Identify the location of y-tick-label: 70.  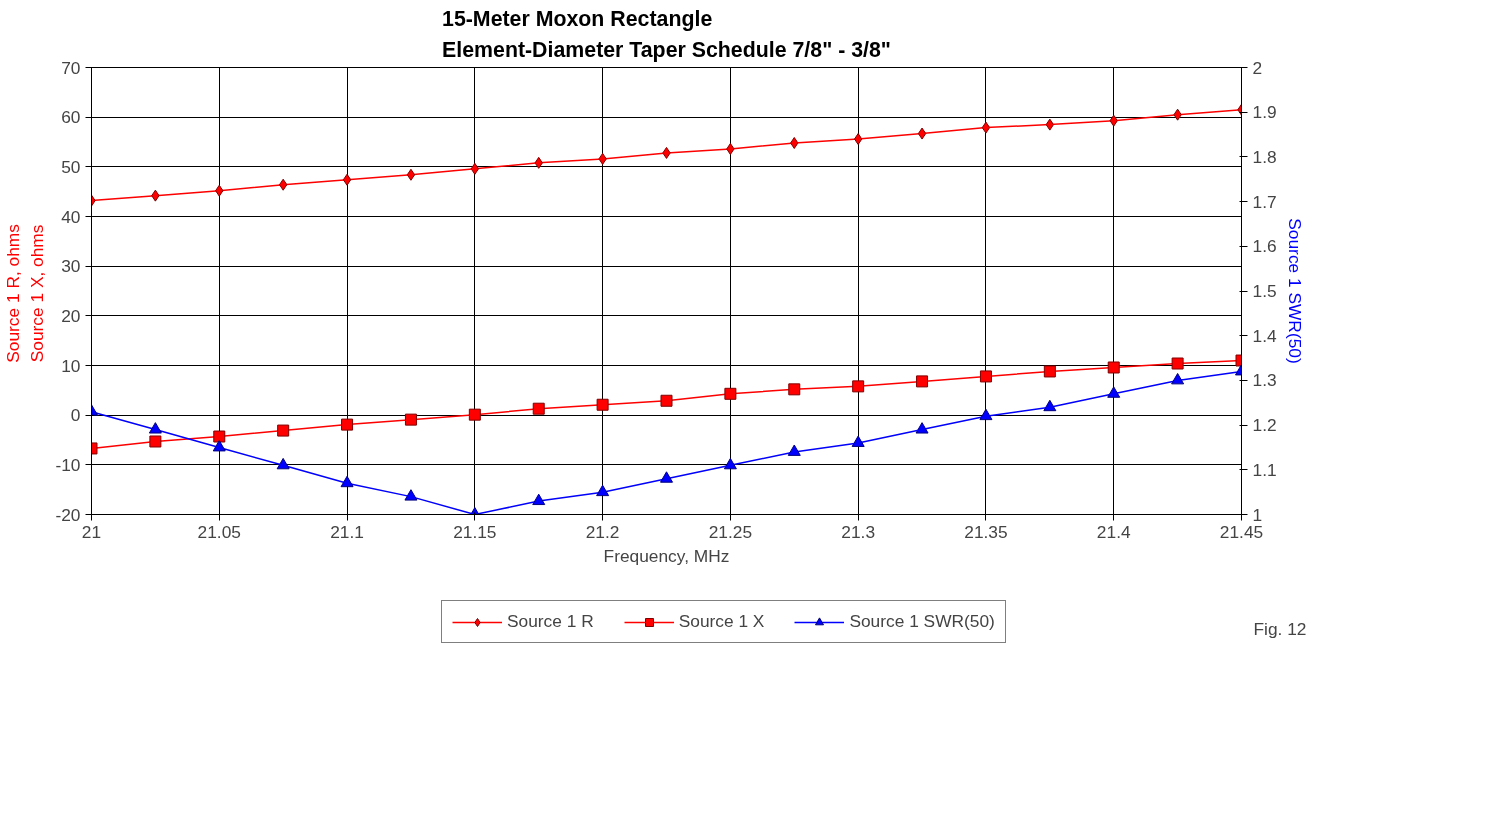
(71, 67).